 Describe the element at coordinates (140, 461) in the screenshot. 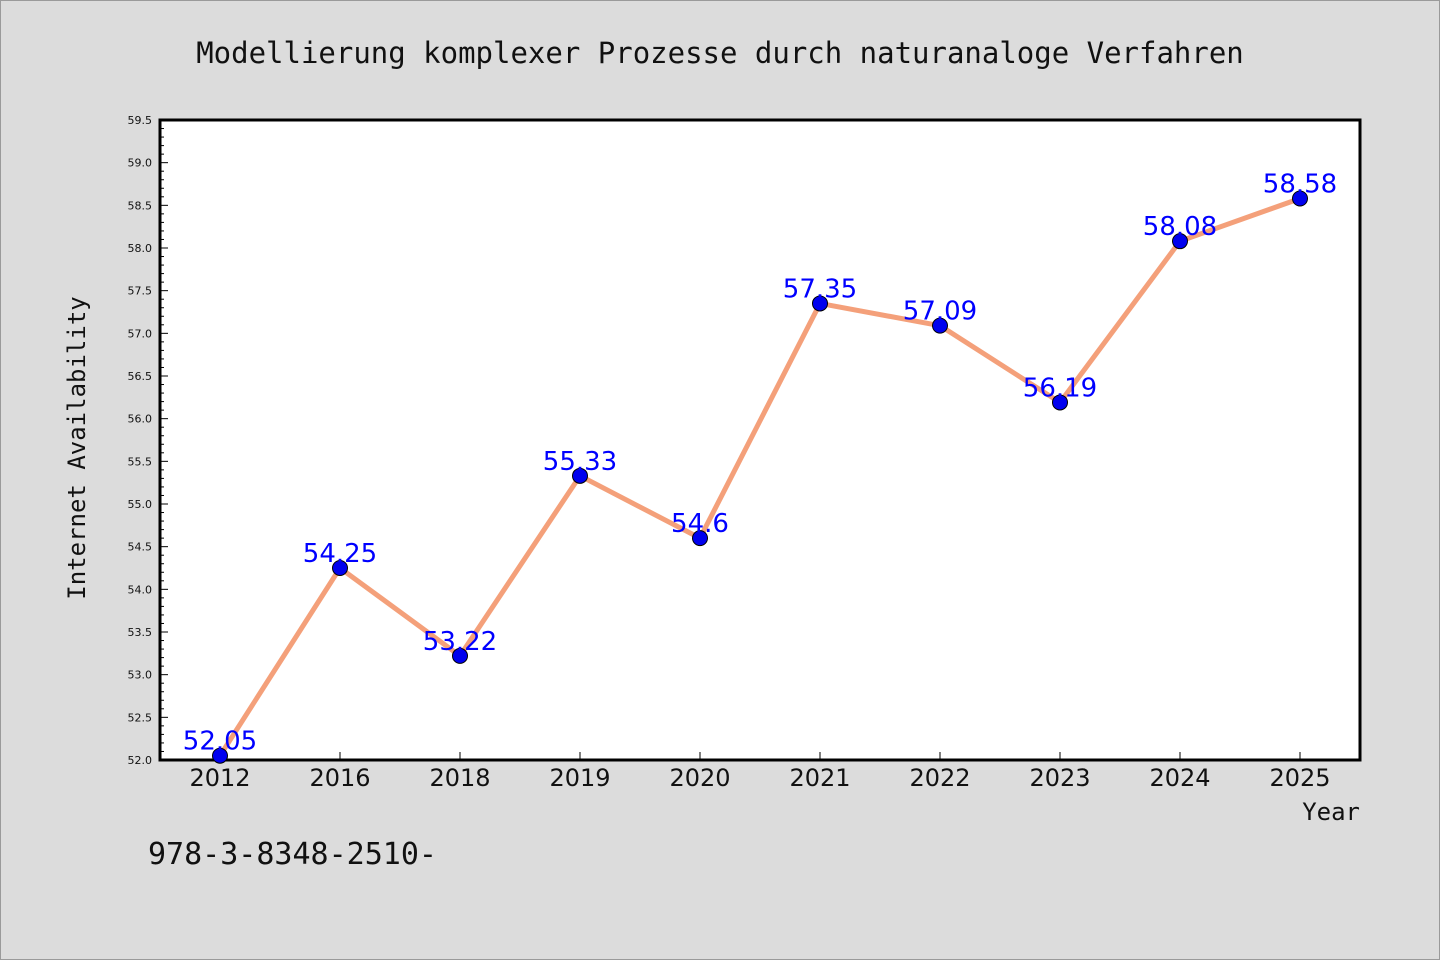

I see `y-tick-label: 55.5` at that location.